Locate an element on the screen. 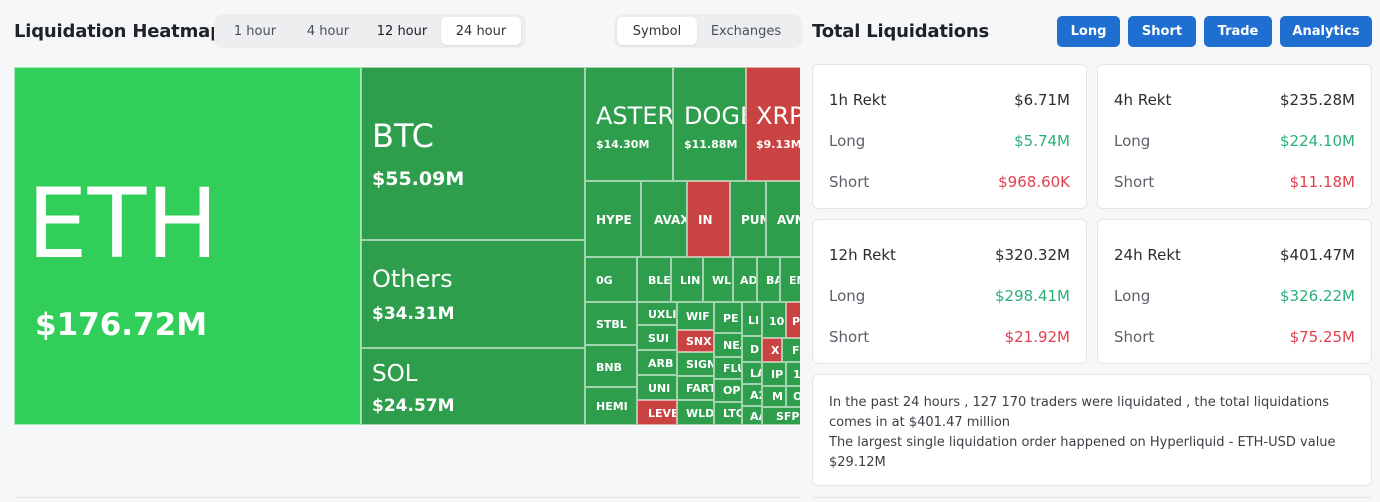 The height and width of the screenshot is (502, 1380). card-long-value: $5.74M is located at coordinates (1042, 141).